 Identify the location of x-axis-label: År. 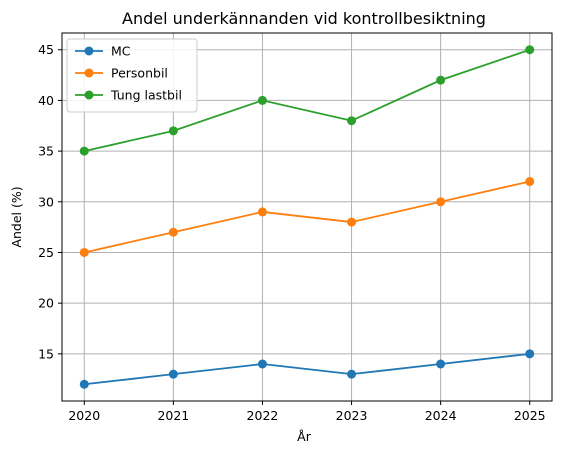
(304, 436).